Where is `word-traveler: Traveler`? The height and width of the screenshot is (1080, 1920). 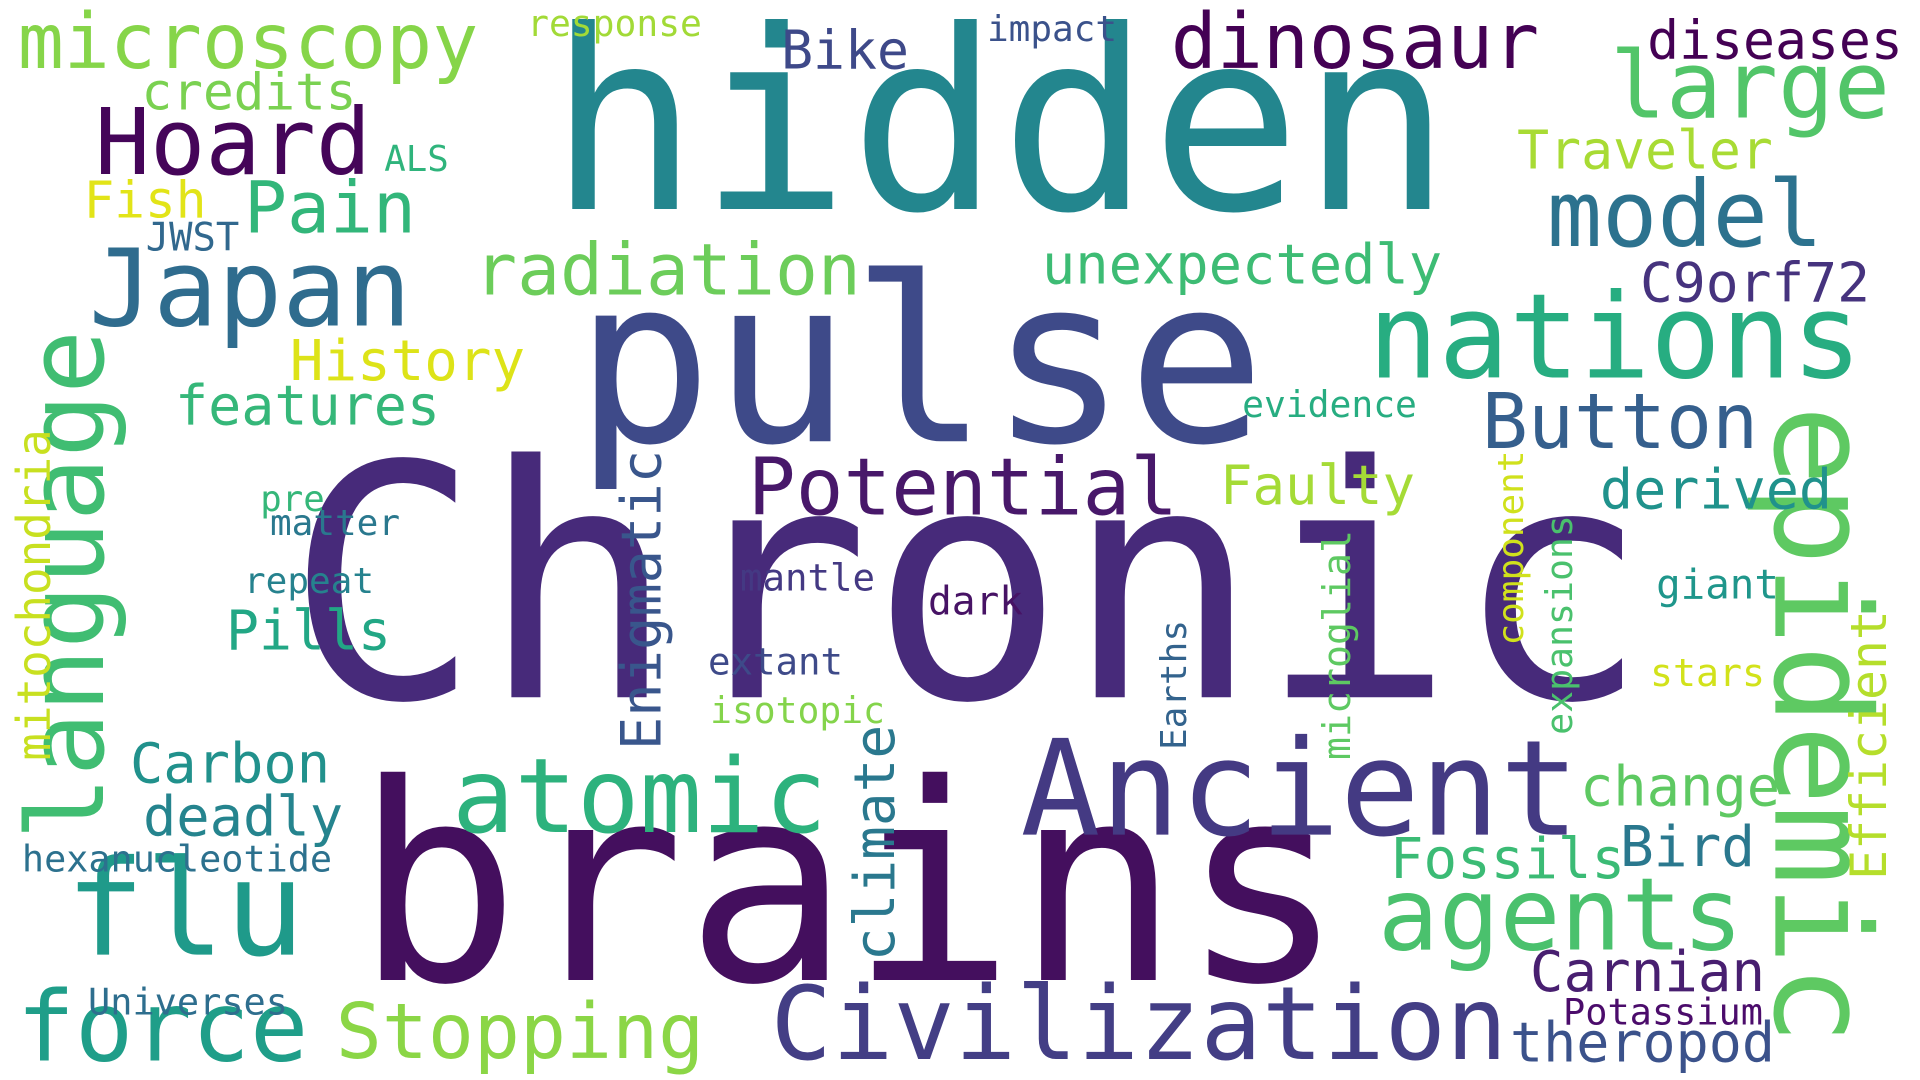
word-traveler: Traveler is located at coordinates (1645, 150).